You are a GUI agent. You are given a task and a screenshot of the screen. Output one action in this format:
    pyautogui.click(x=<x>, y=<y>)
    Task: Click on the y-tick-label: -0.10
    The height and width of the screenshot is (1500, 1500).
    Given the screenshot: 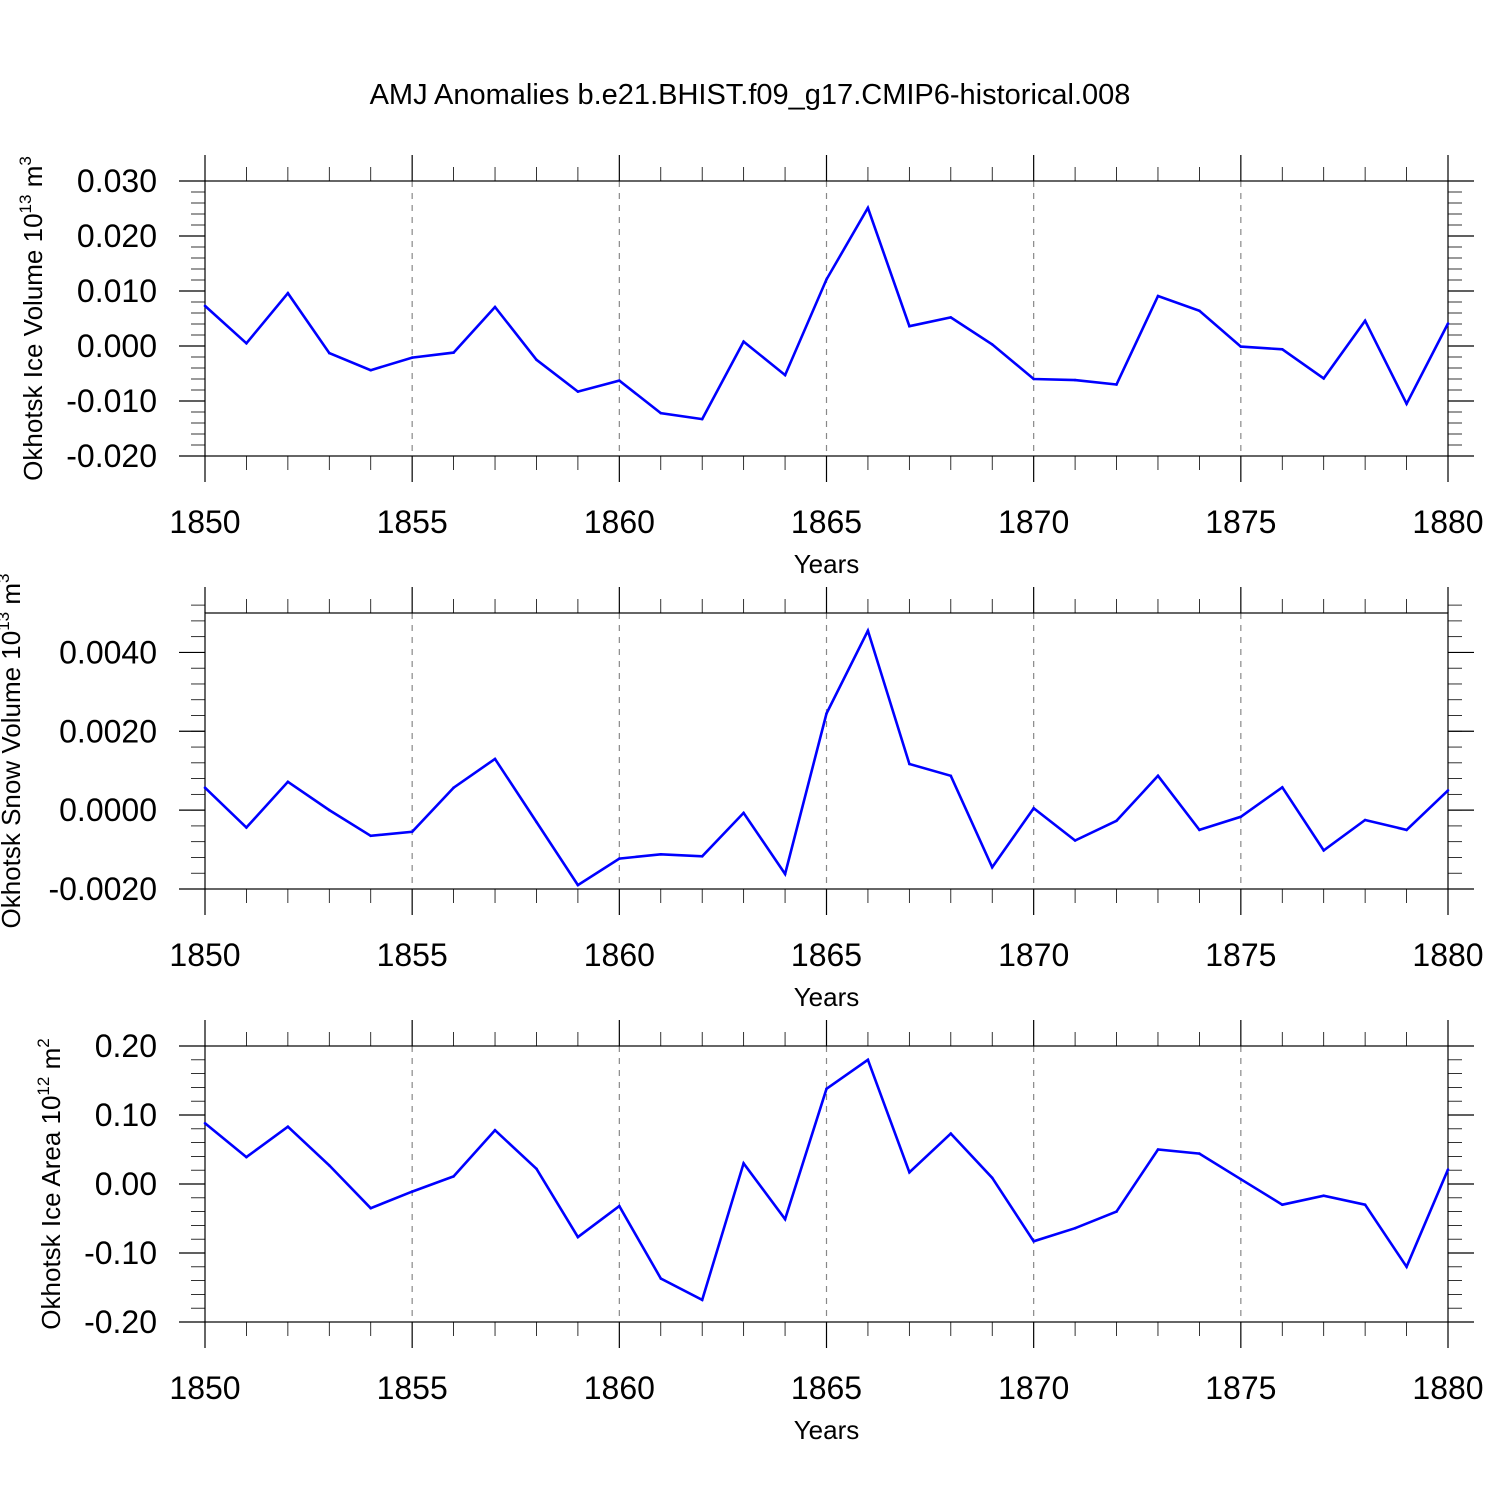 What is the action you would take?
    pyautogui.click(x=120, y=1253)
    